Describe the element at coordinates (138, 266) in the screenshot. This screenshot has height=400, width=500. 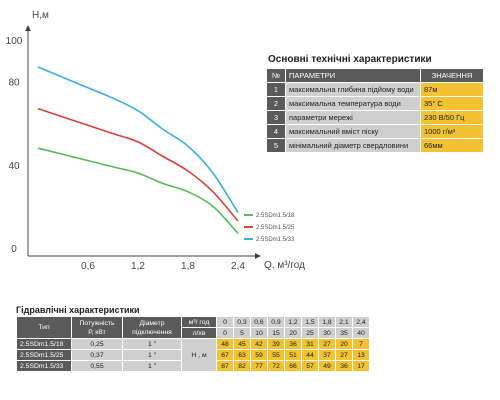
I see `x-tick-label: 1,2` at that location.